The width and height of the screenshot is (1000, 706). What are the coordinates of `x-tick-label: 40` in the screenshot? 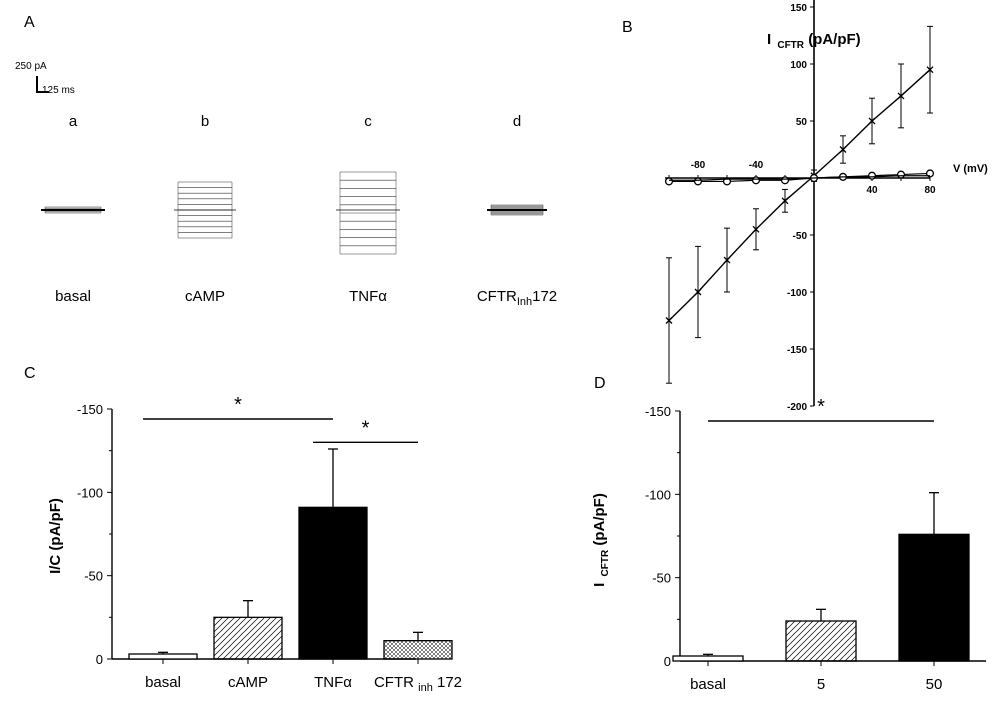 It's located at (872, 190).